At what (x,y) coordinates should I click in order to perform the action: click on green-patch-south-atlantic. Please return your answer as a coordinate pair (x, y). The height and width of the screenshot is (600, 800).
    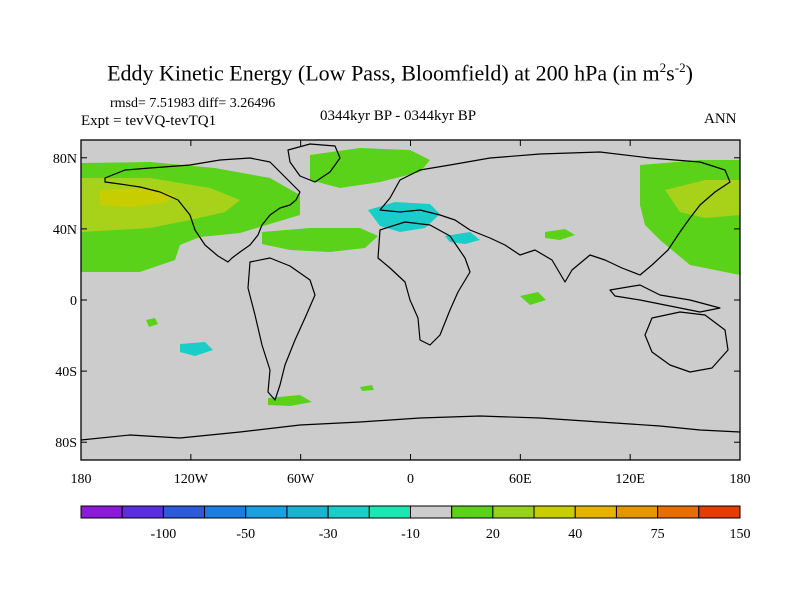
    Looking at the image, I should click on (367, 388).